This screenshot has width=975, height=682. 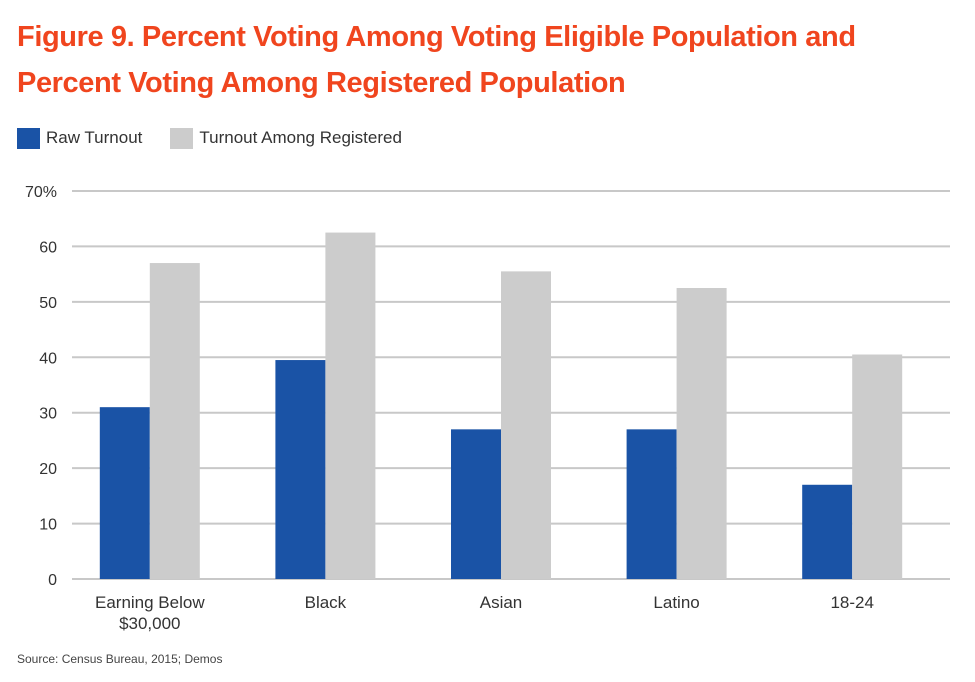 What do you see at coordinates (120, 659) in the screenshot?
I see `source-note: Source: Census Bureau, 2015; Demos` at bounding box center [120, 659].